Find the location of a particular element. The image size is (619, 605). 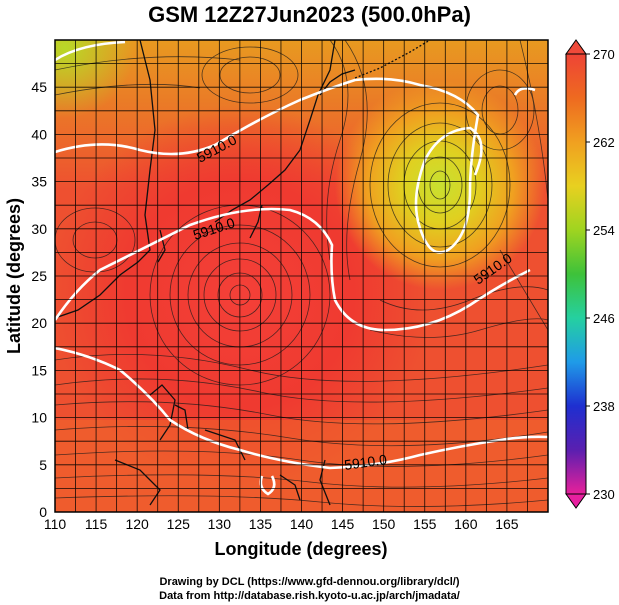

colorbar: 270 262 254 246 238 230 is located at coordinates (590, 274).